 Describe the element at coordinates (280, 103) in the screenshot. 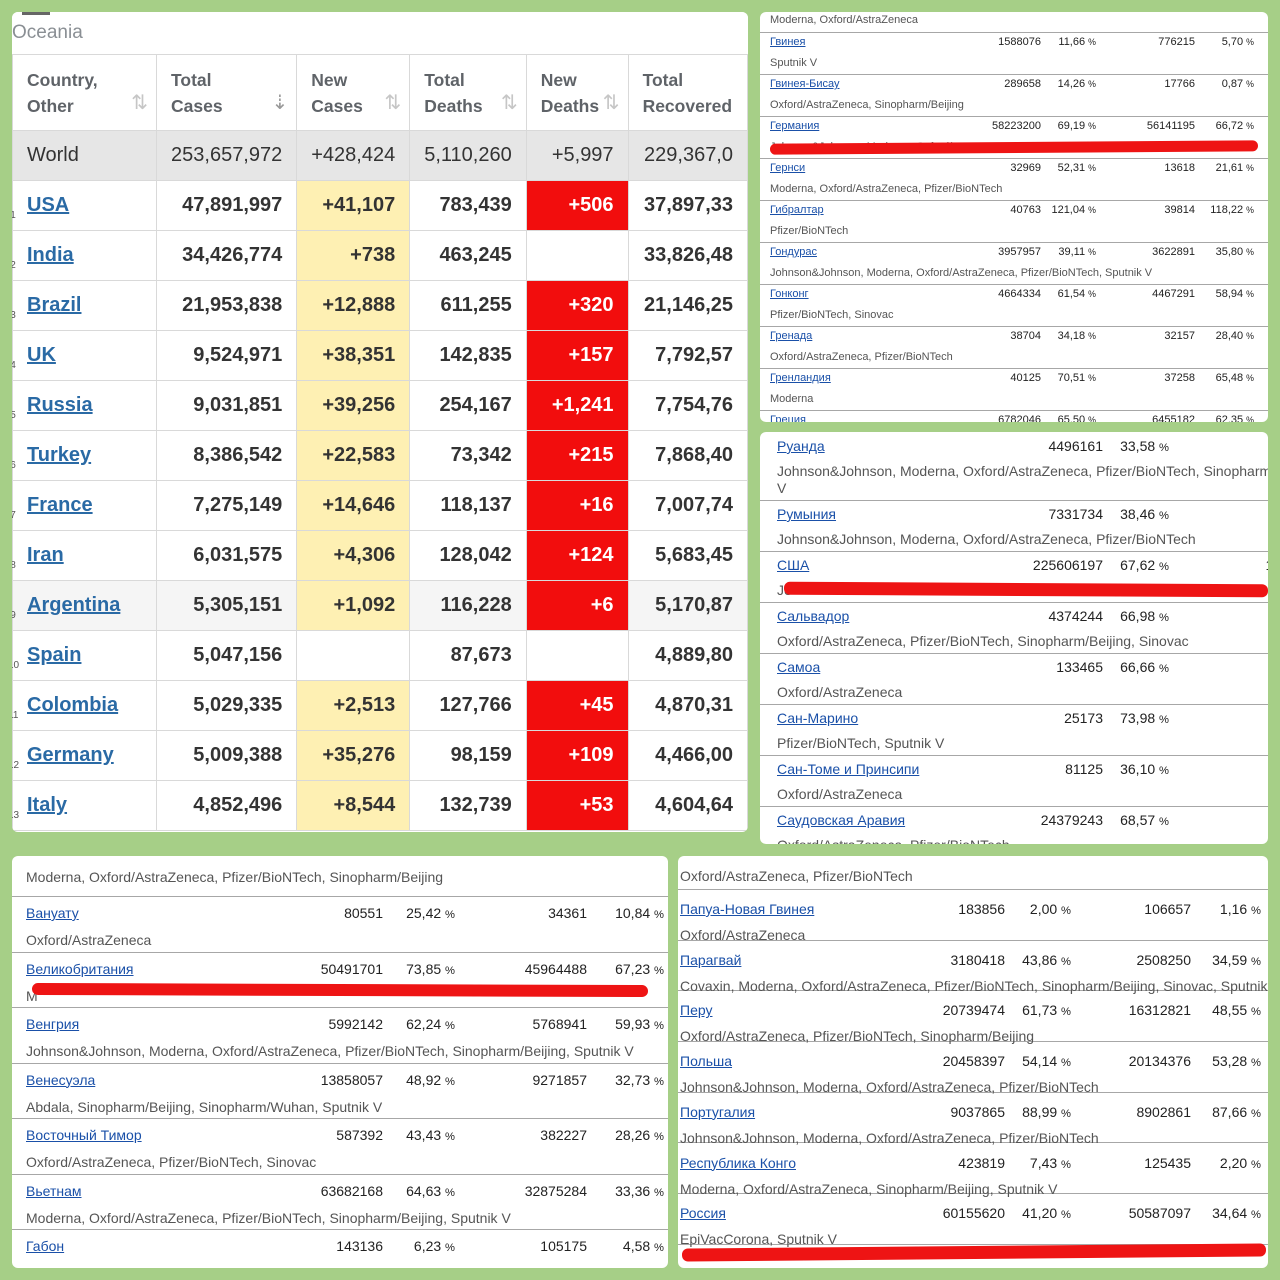

I see `sort-desc-icon: ⇣` at that location.